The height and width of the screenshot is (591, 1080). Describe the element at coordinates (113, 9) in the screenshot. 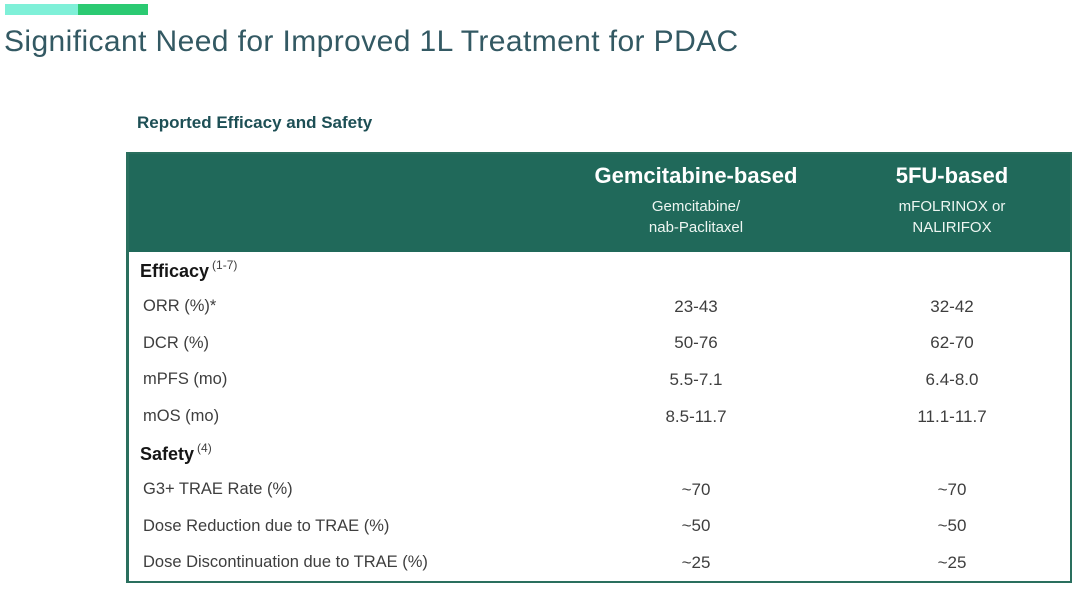

I see `accent-bar-green` at that location.